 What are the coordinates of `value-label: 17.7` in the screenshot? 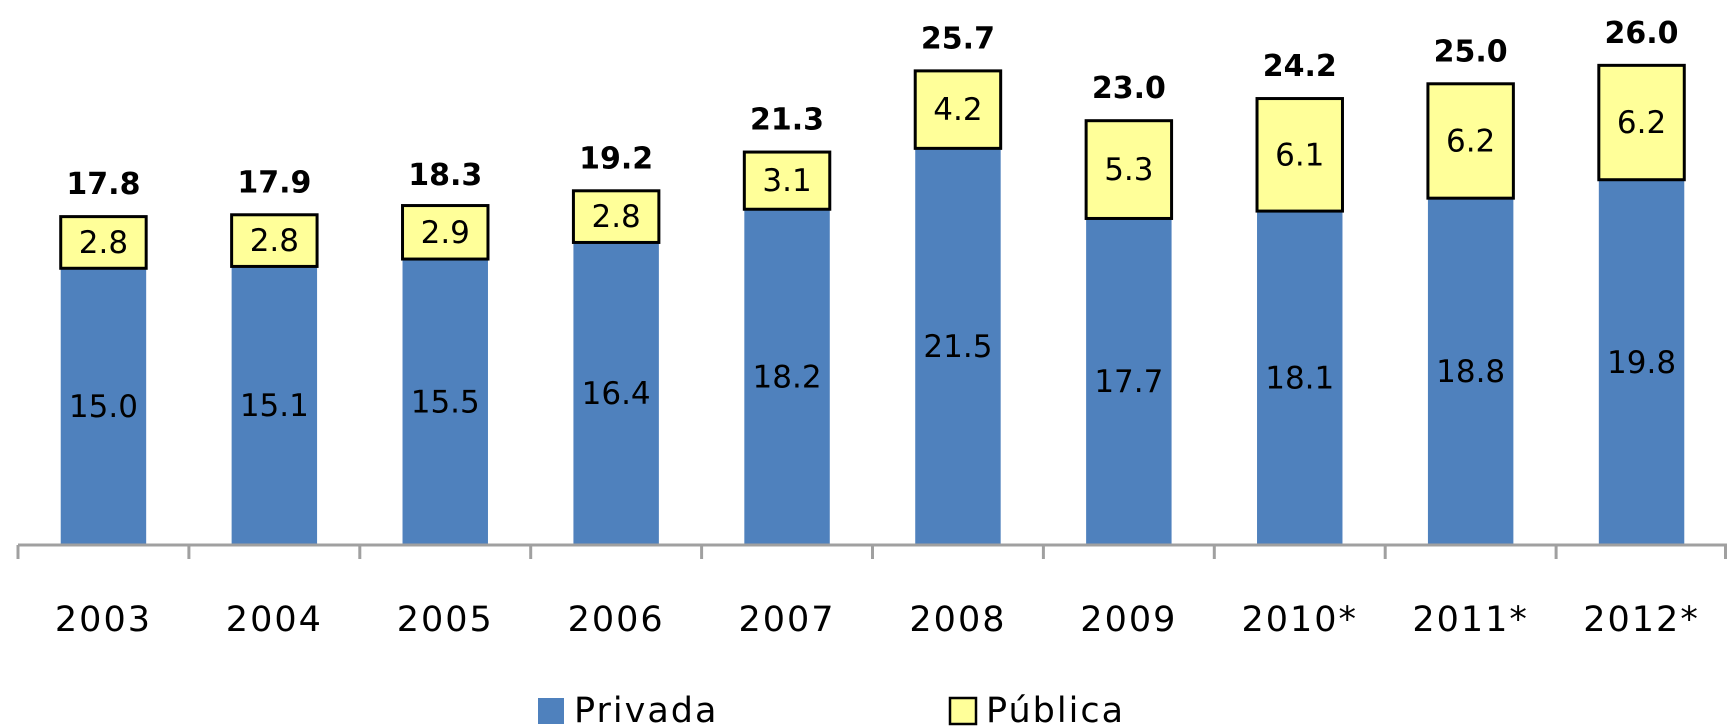 It's located at (1128, 382).